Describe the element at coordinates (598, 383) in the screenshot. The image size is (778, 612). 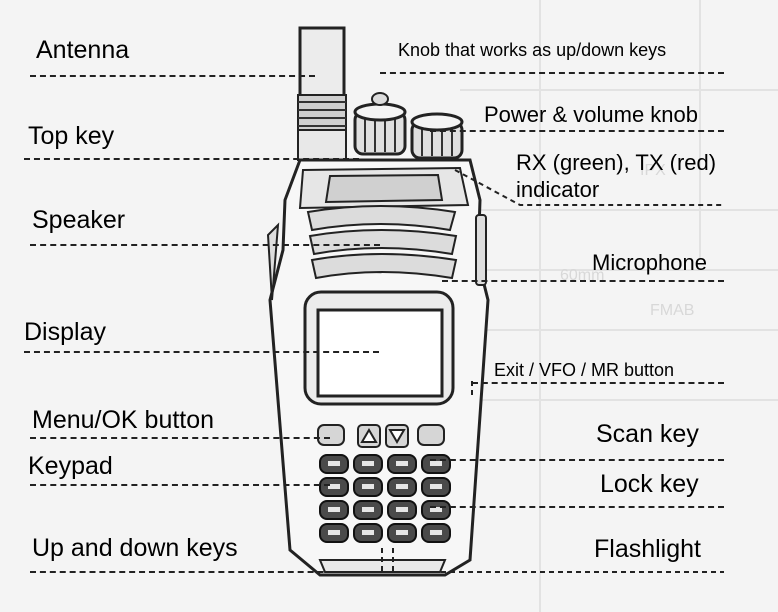
I see `leader-exit-vfo-mr` at that location.